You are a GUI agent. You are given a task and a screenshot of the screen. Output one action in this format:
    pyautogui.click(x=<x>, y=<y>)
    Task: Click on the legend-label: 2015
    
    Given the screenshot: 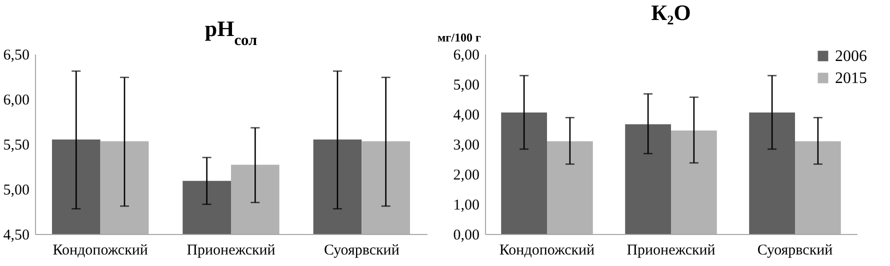 What is the action you would take?
    pyautogui.click(x=851, y=78)
    